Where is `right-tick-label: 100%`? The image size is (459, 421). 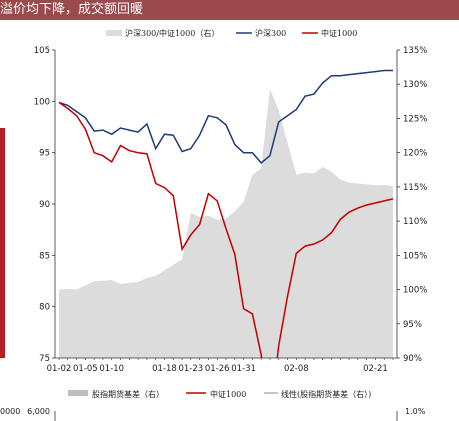
right-tick-label: 100% is located at coordinates (415, 291).